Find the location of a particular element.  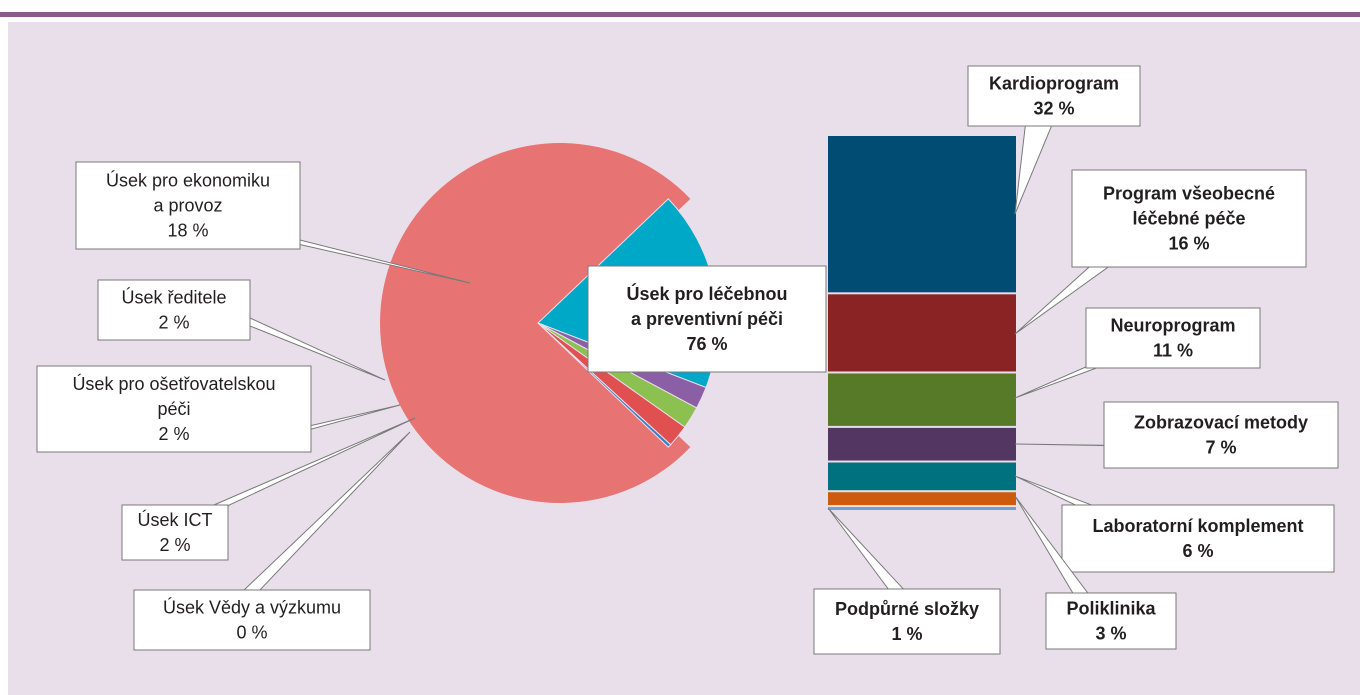

callout-usek-pro-osetrovatelskou-peci: Úsek pro ošetřovatelskou péči 2 % is located at coordinates (218, 409).